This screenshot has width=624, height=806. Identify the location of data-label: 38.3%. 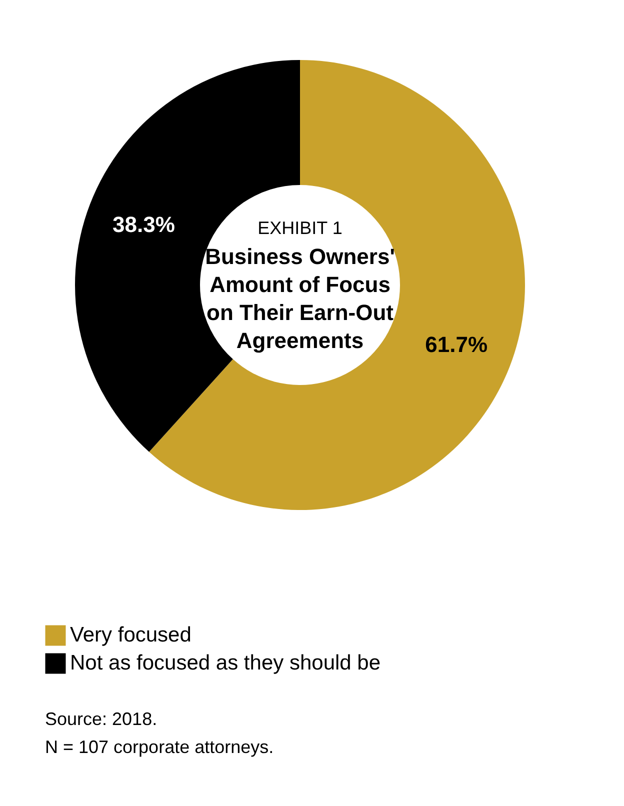
(143, 224).